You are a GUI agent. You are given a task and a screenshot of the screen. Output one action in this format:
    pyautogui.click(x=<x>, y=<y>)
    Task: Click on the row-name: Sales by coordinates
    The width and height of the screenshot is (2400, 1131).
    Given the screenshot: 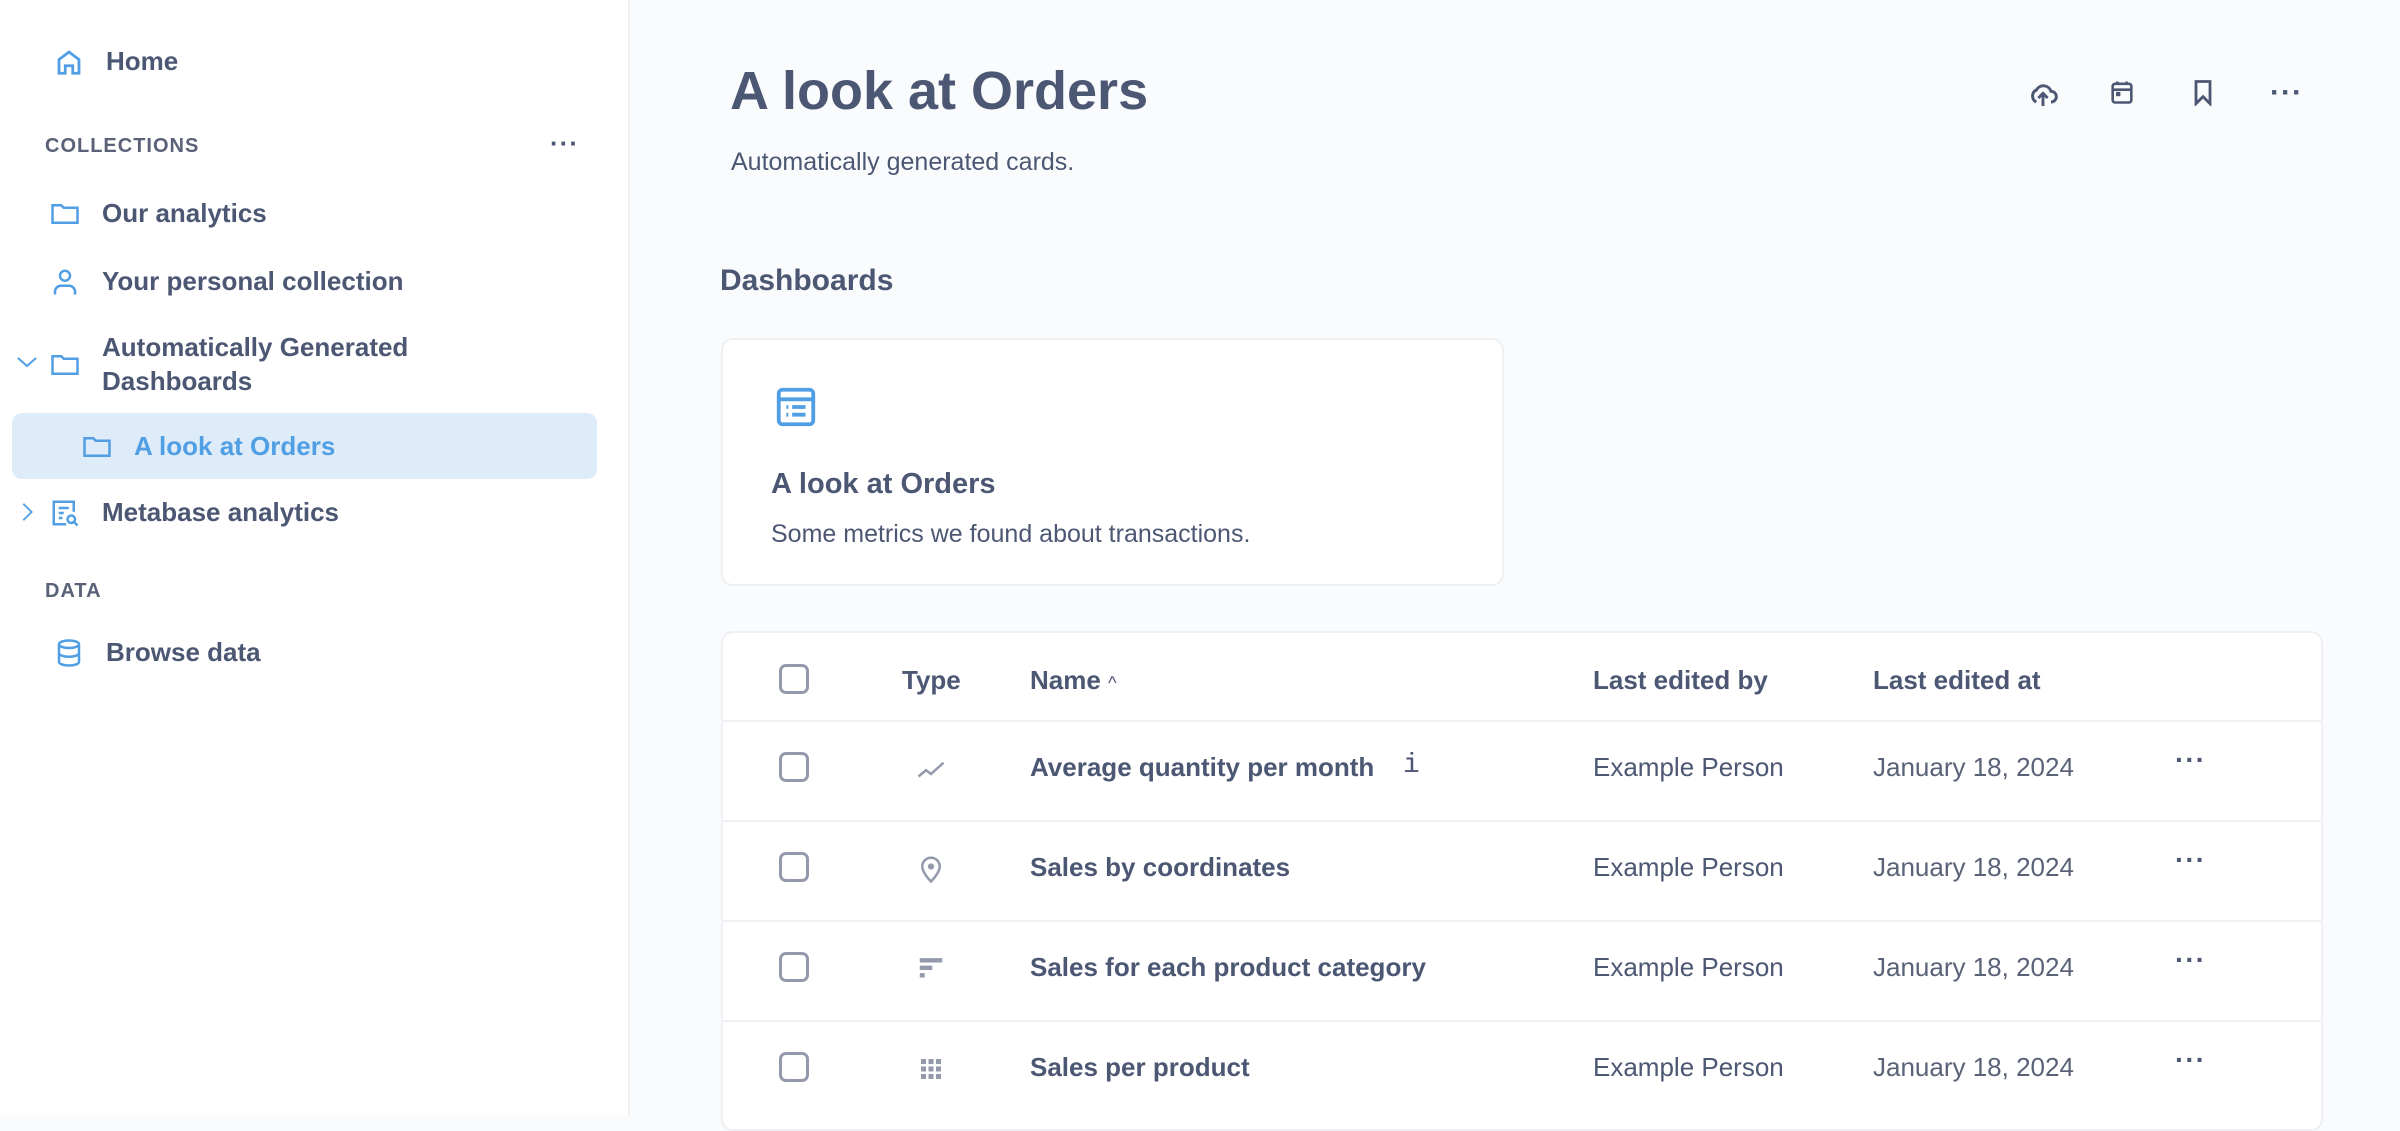 What is the action you would take?
    pyautogui.click(x=1160, y=867)
    